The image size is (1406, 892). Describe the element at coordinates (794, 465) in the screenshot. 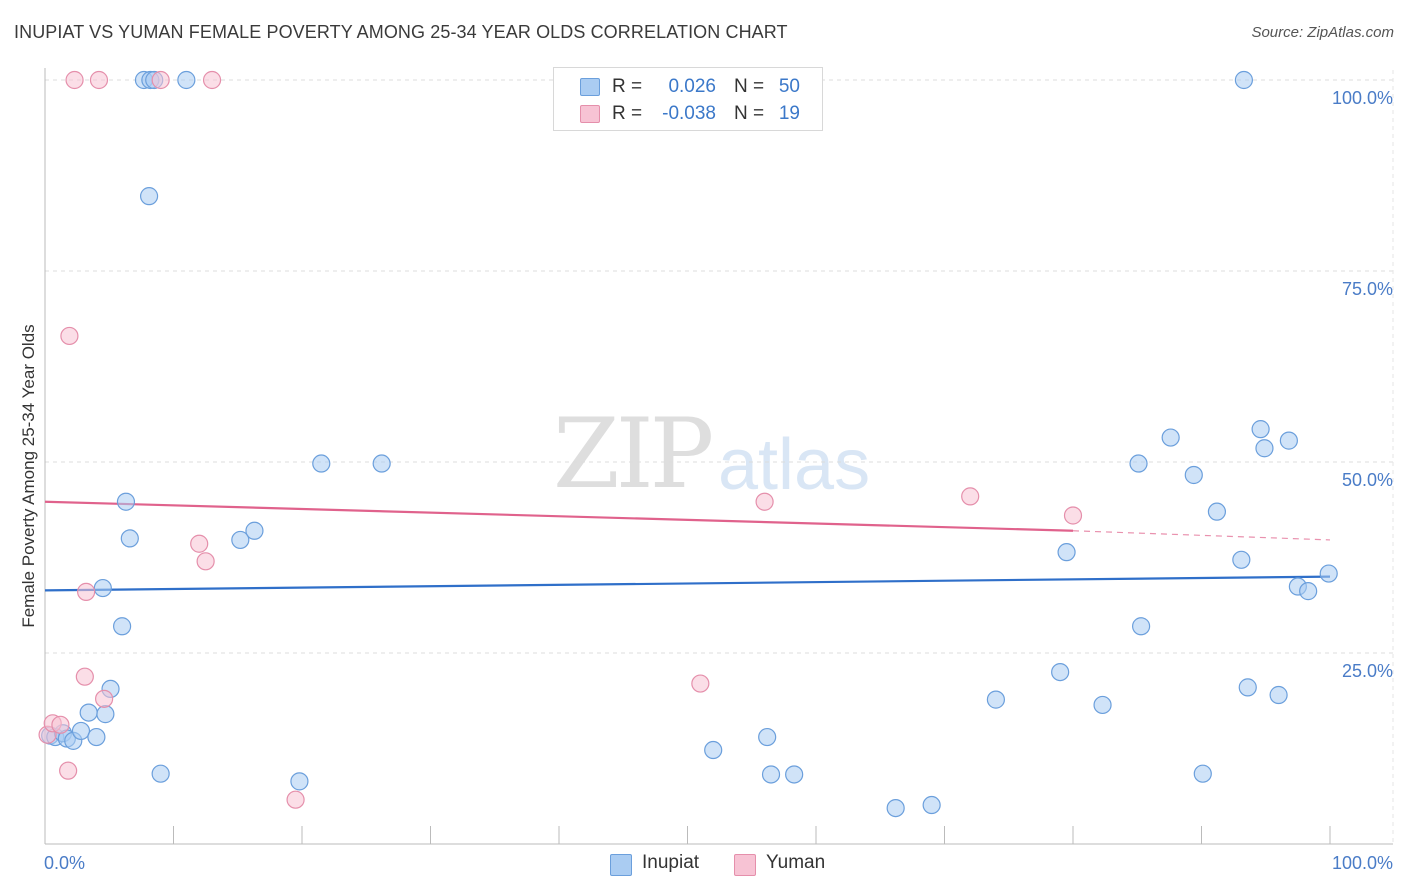

I see `watermark-atlas: atlas` at that location.